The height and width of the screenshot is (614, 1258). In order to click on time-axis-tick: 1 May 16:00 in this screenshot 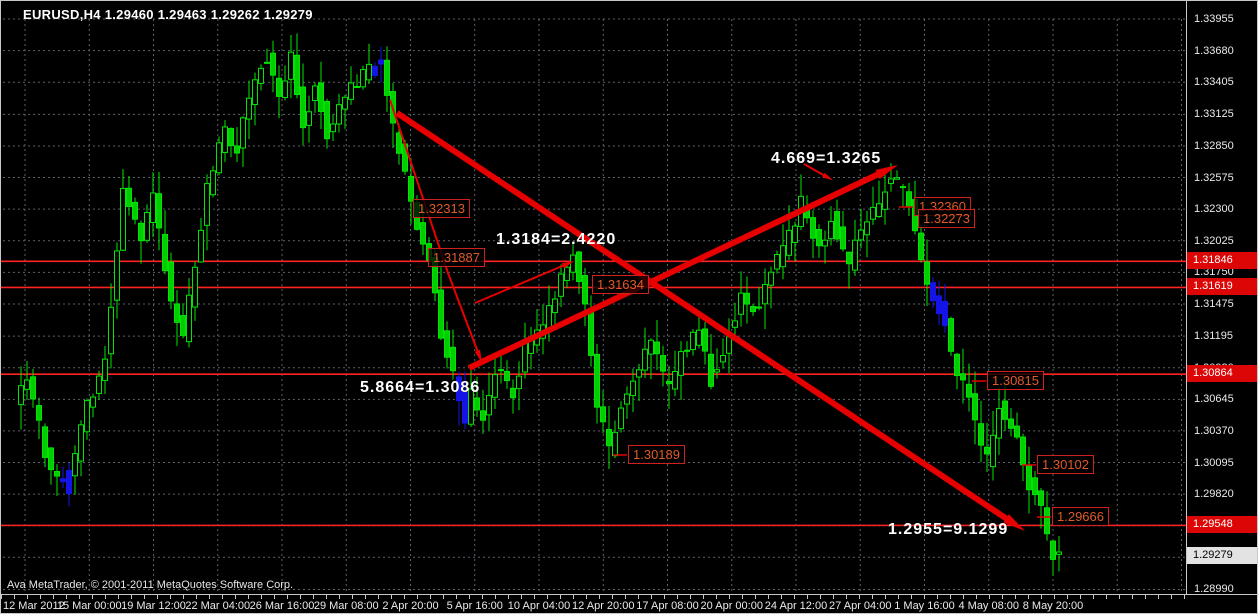, I will do `click(924, 606)`.